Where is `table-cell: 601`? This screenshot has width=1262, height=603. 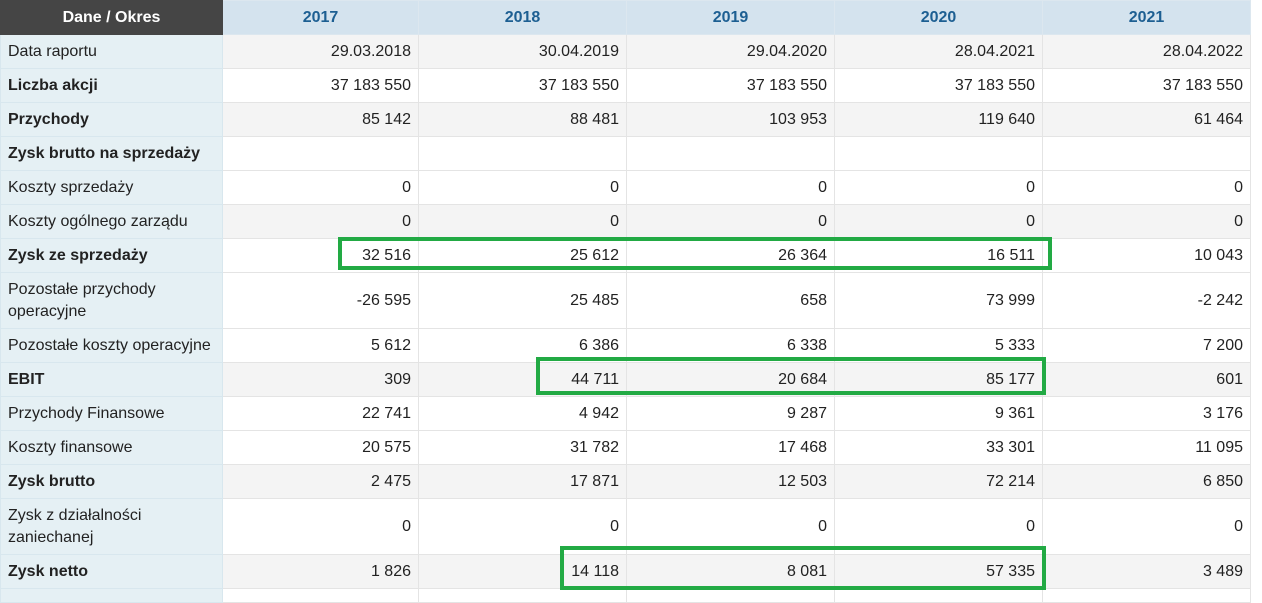 table-cell: 601 is located at coordinates (1146, 379).